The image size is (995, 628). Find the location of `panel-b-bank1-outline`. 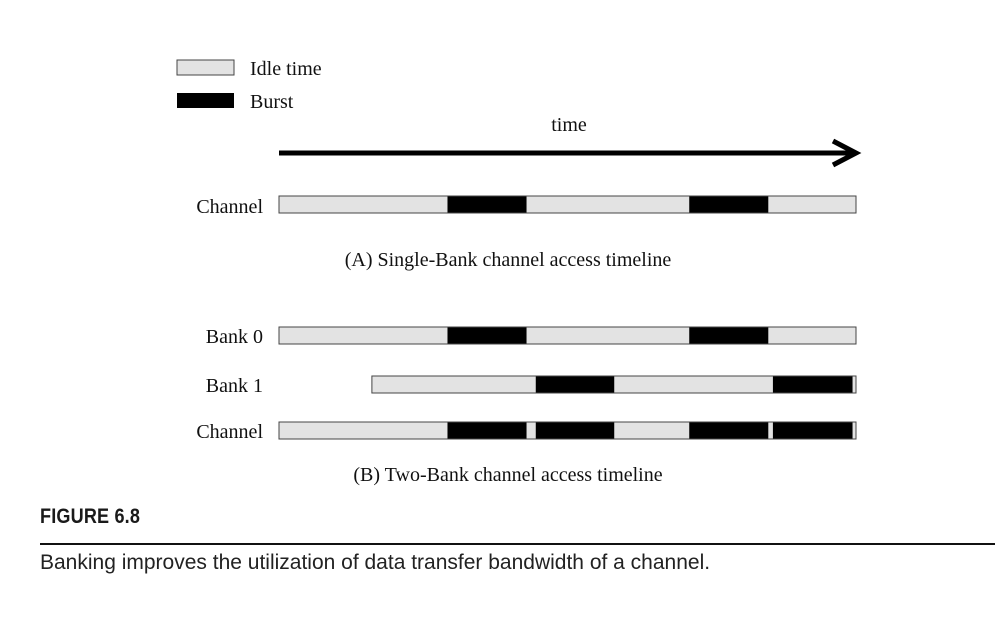

panel-b-bank1-outline is located at coordinates (614, 384).